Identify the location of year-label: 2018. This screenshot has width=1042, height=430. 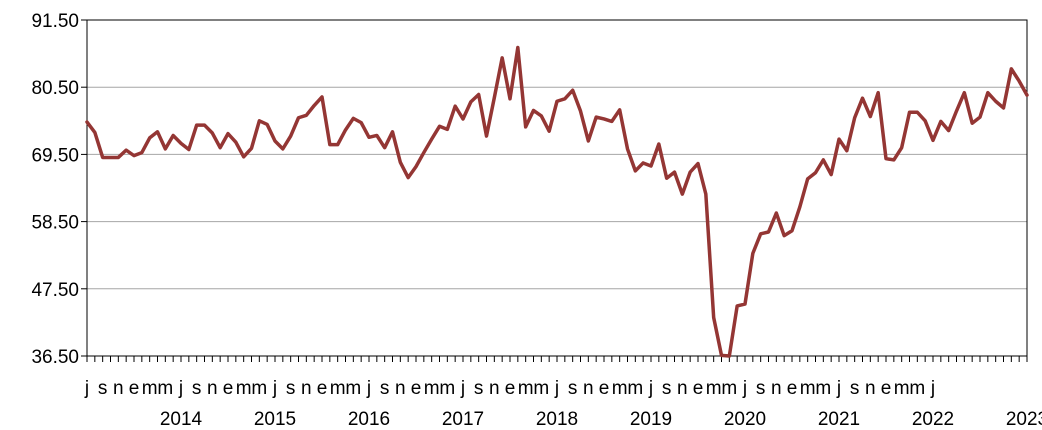
(557, 419).